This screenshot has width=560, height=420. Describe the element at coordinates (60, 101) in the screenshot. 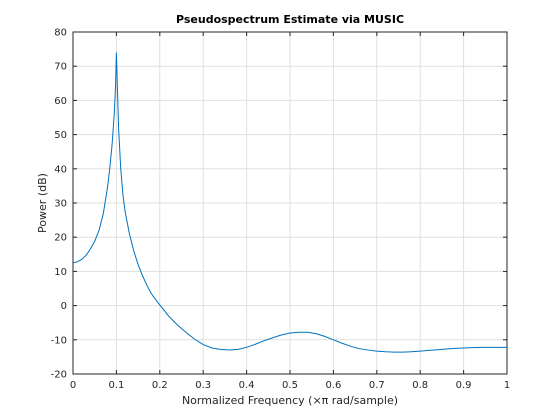

I see `y-tick-label: 60` at that location.